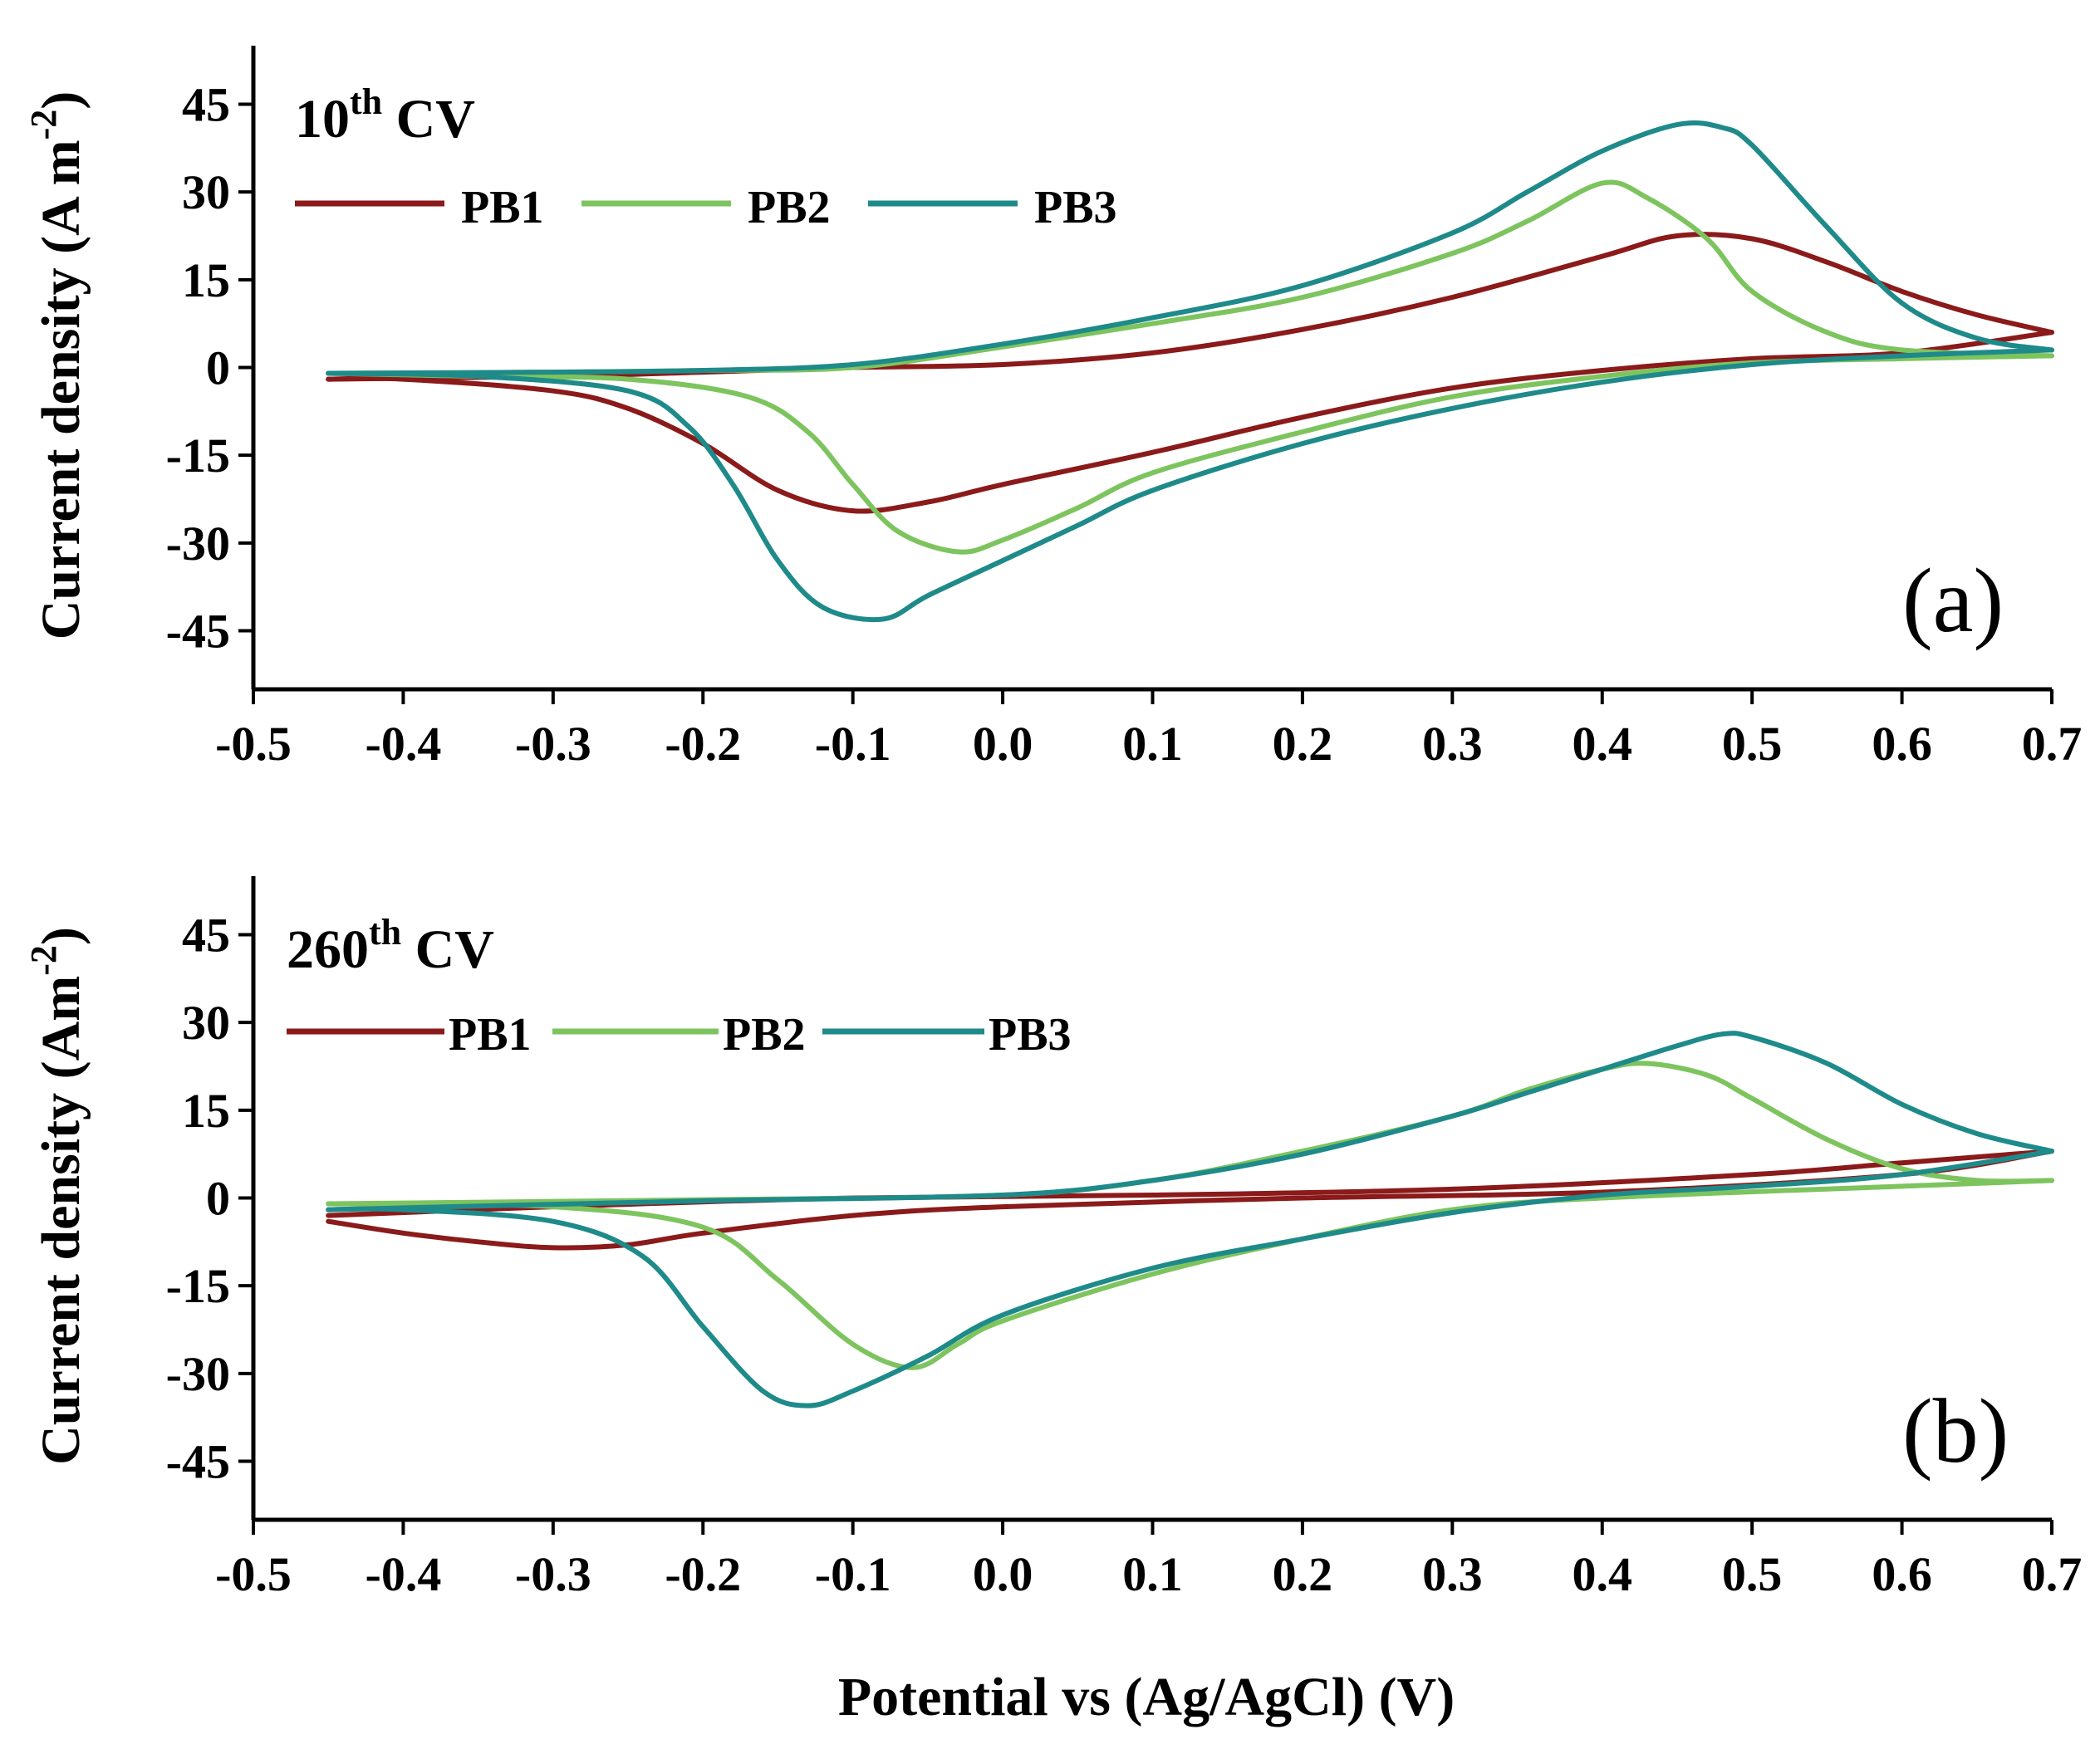  What do you see at coordinates (1902, 1574) in the screenshot?
I see `panel-b-x-tick-label: 0.6` at bounding box center [1902, 1574].